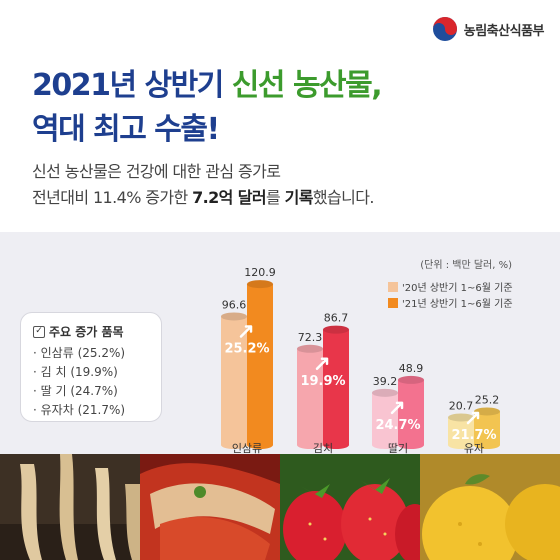  I want to click on key-item: · 인삼류 (25.2%), so click(79, 353).